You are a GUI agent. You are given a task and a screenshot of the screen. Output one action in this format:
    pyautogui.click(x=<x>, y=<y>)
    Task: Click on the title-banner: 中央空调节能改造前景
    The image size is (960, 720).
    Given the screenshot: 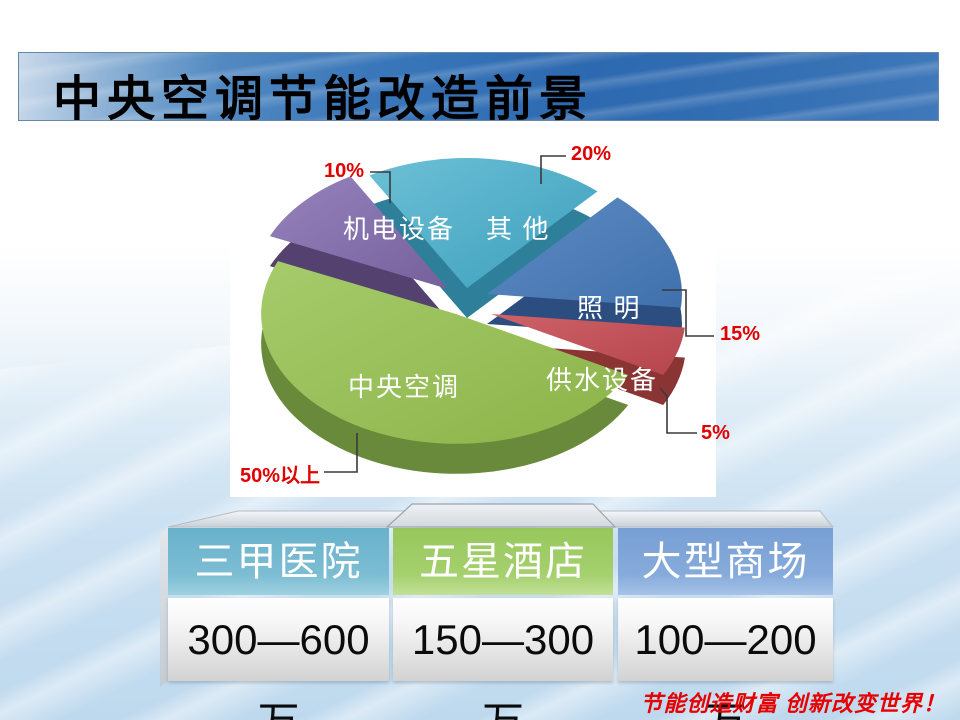 What is the action you would take?
    pyautogui.click(x=478, y=89)
    